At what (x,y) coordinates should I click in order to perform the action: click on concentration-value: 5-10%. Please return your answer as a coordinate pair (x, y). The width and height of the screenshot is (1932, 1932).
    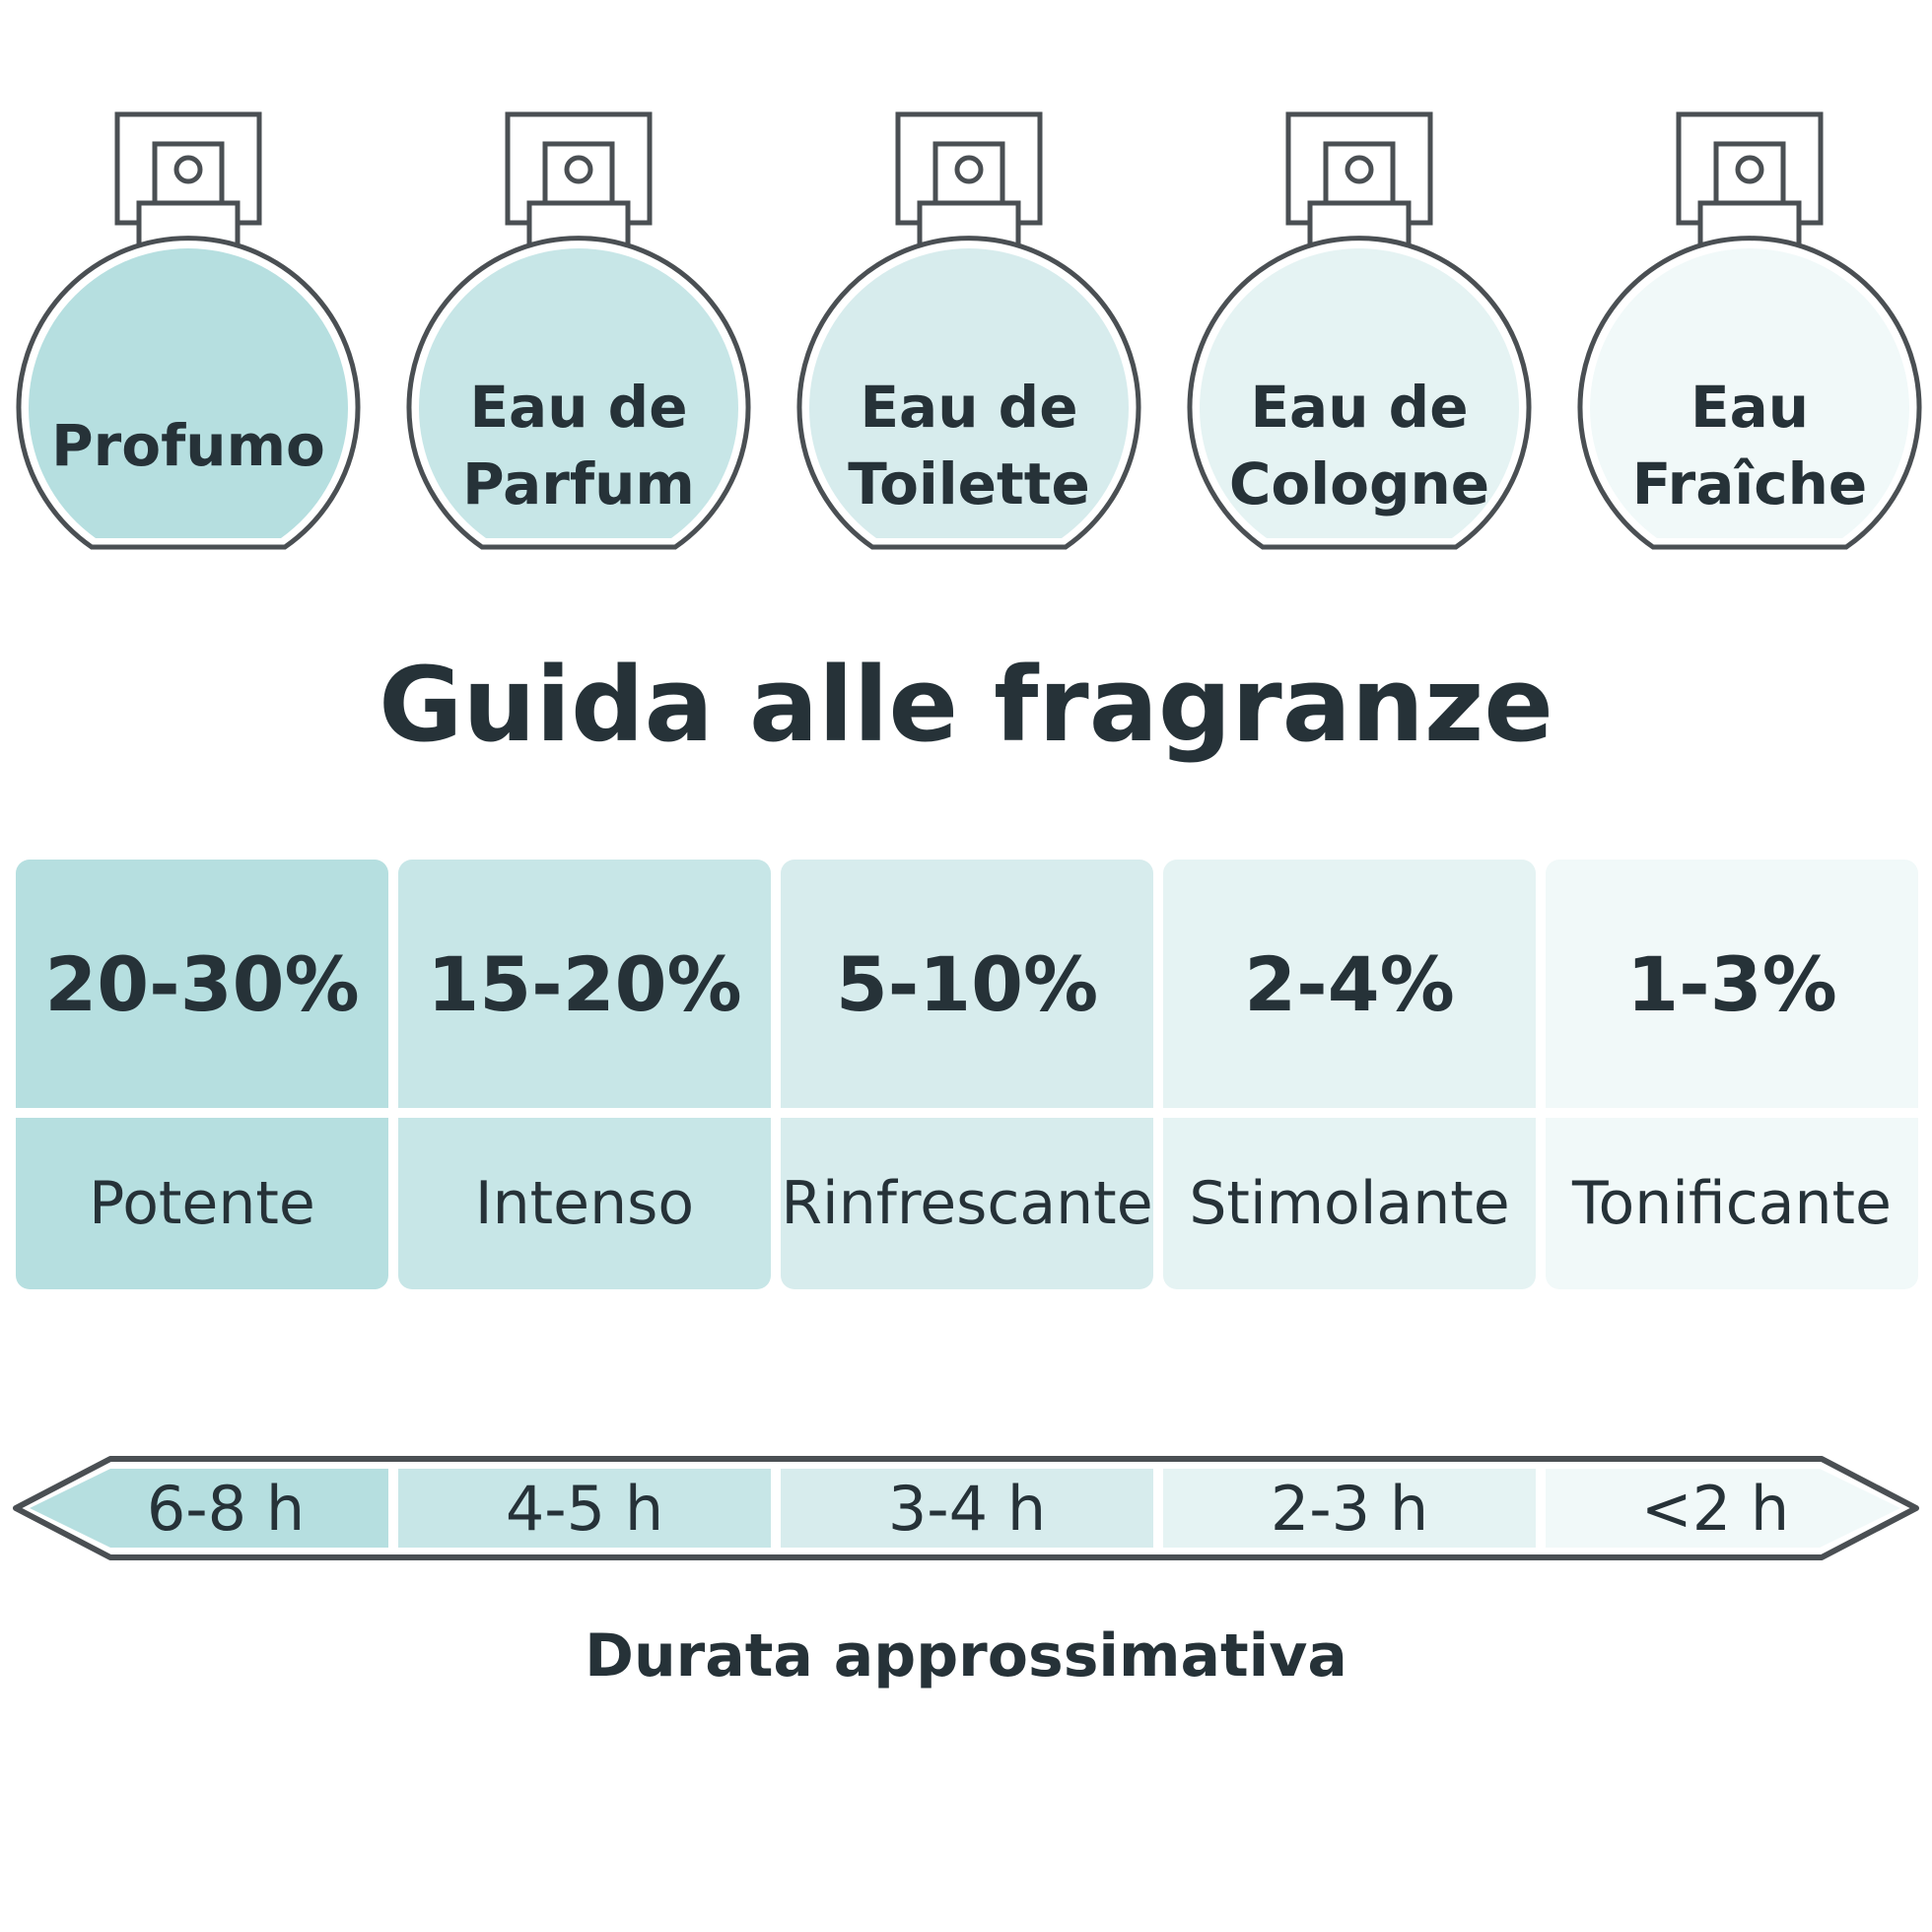
    Looking at the image, I should click on (967, 984).